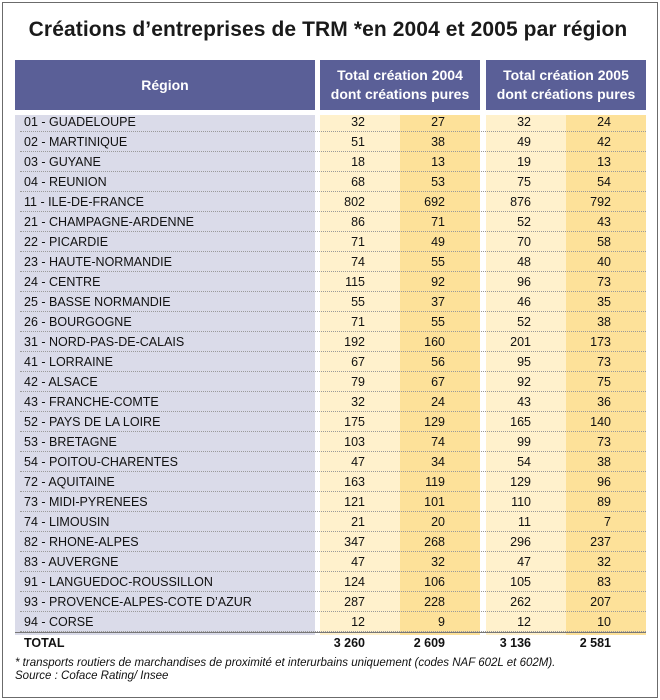 The width and height of the screenshot is (660, 700). What do you see at coordinates (520, 602) in the screenshot?
I see `total-2005-cell: 262` at bounding box center [520, 602].